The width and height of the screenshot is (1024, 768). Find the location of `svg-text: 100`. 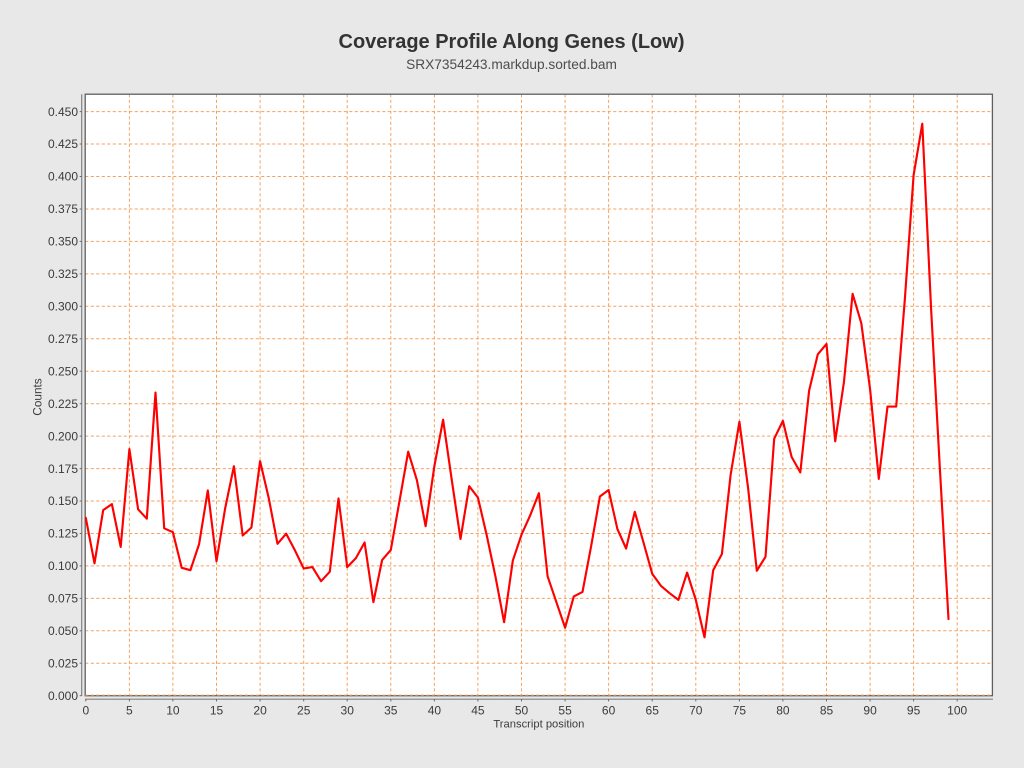

svg-text: 100 is located at coordinates (957, 711).